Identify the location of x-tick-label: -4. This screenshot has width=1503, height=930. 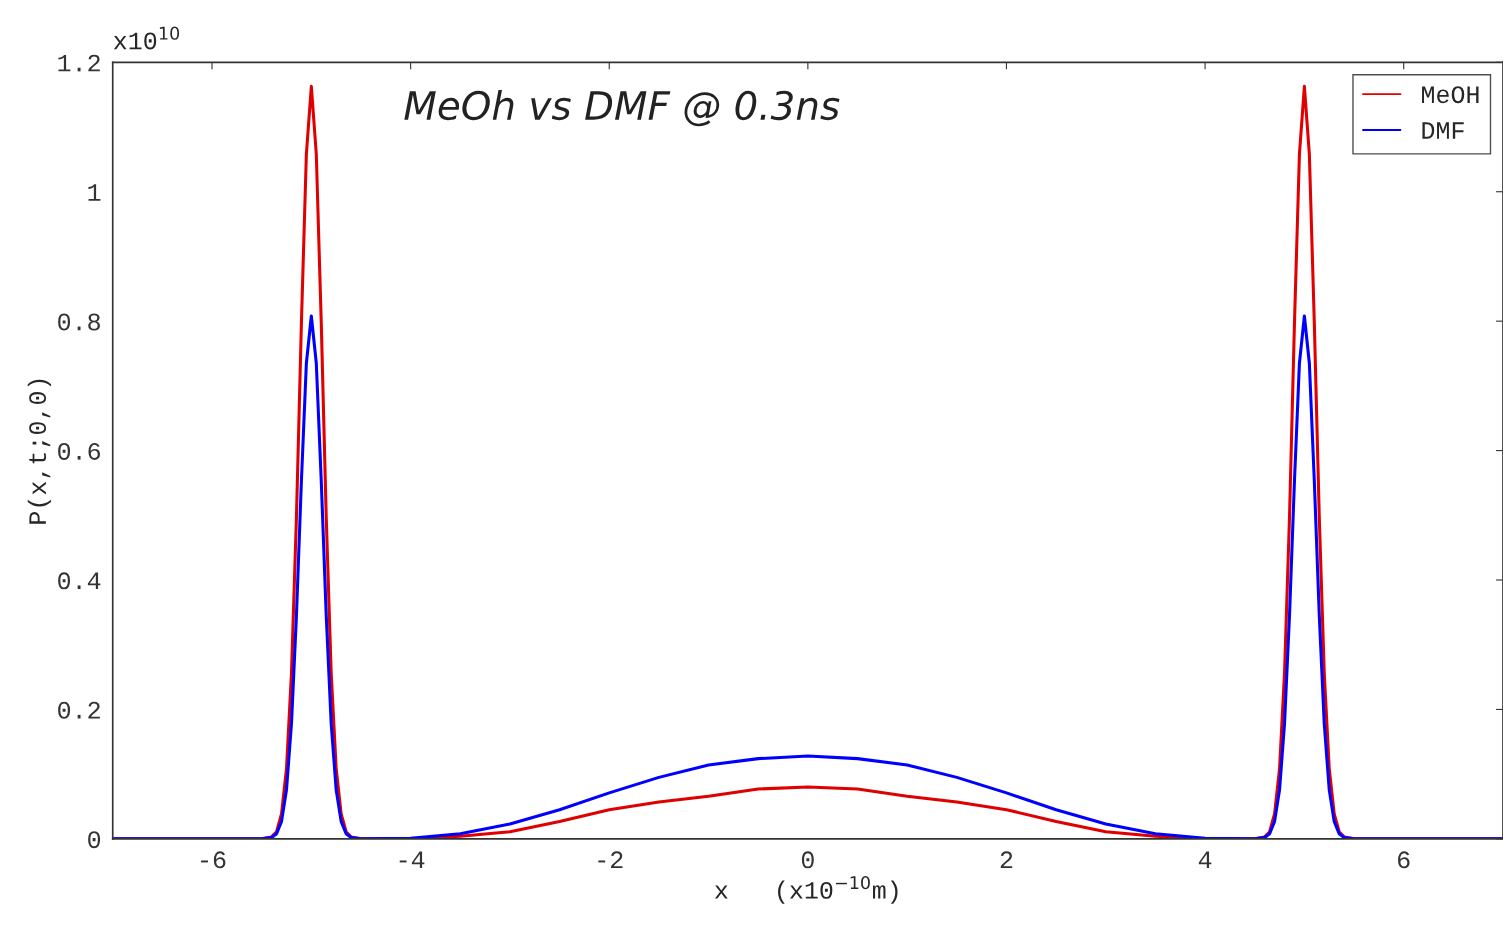
(412, 860).